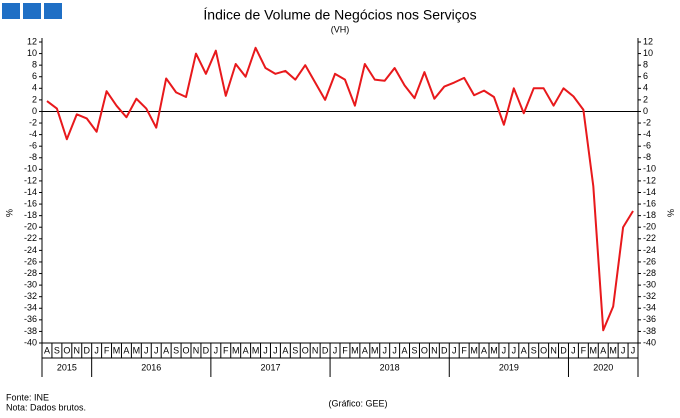  What do you see at coordinates (645, 88) in the screenshot?
I see `y2-tick-label: 4` at bounding box center [645, 88].